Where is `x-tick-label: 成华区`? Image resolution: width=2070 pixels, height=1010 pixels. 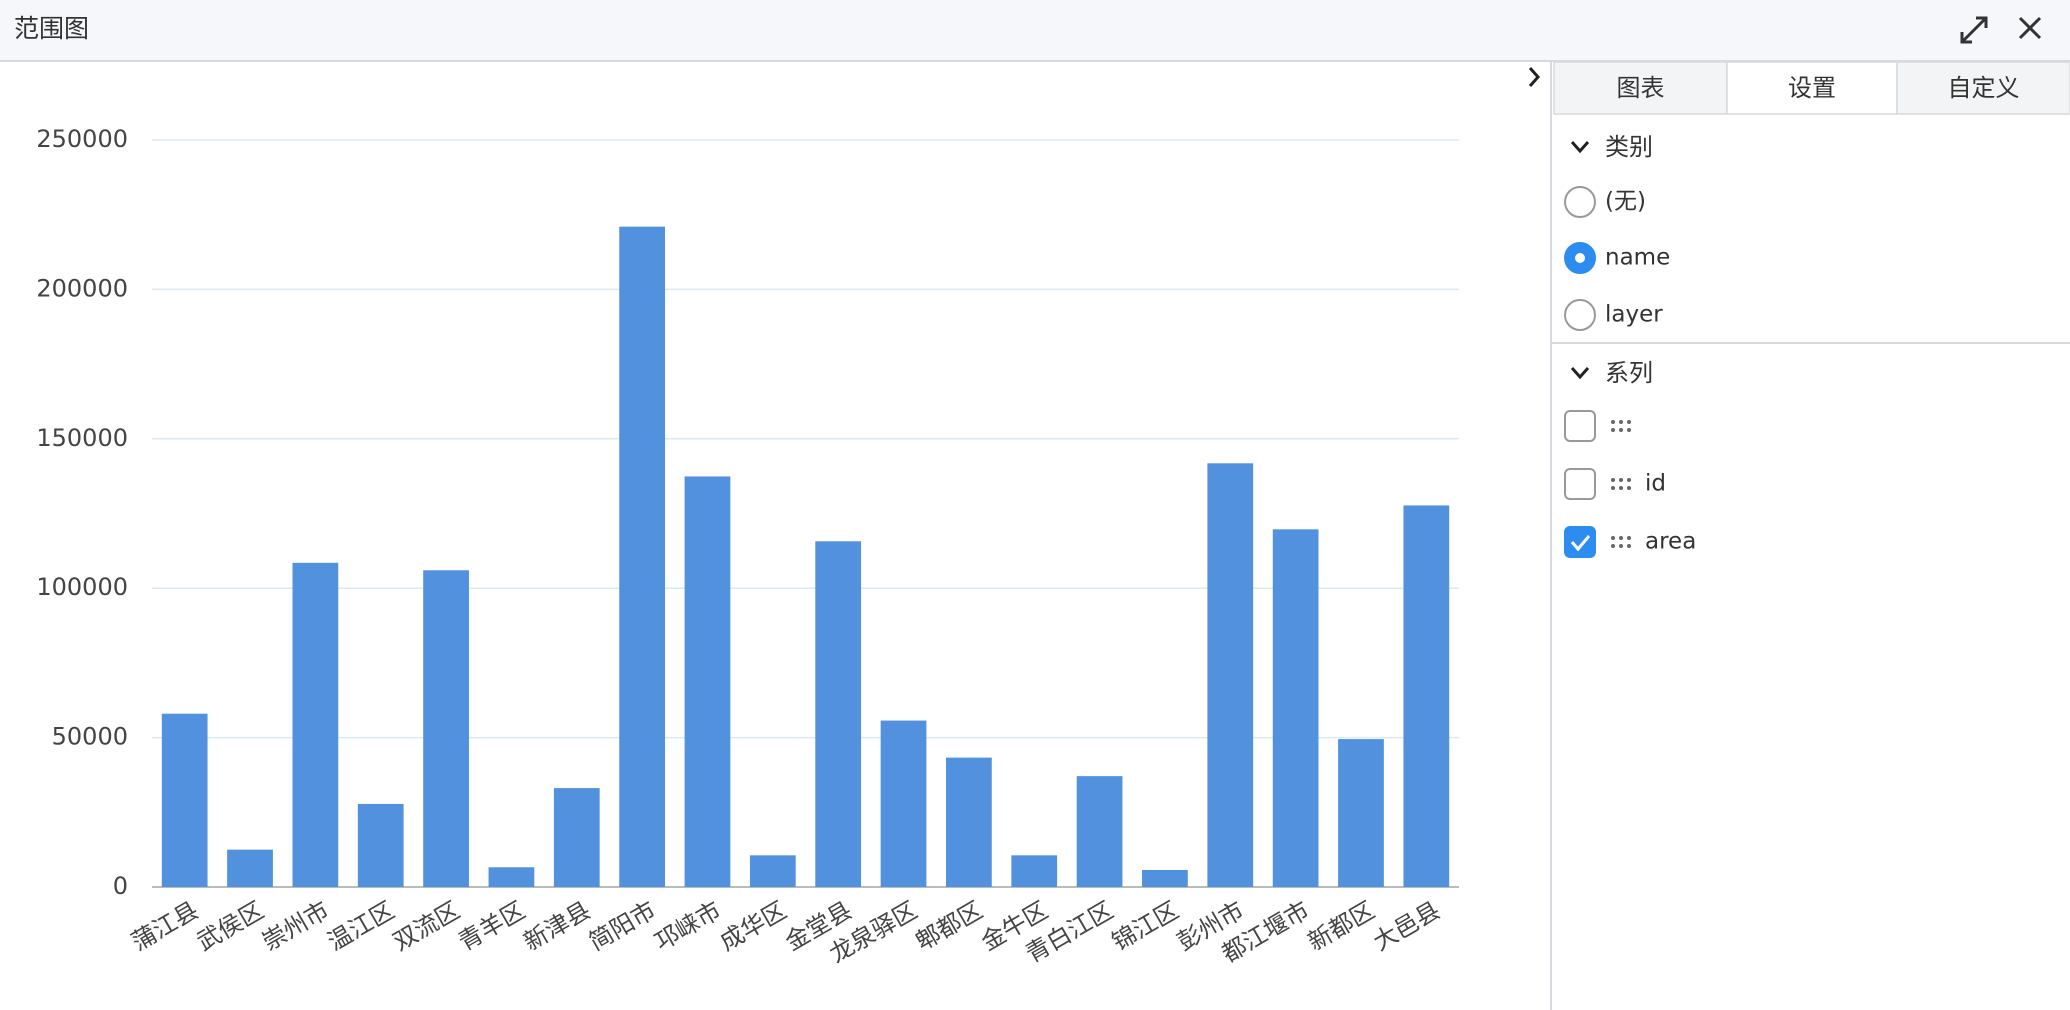 x-tick-label: 成华区 is located at coordinates (753, 926).